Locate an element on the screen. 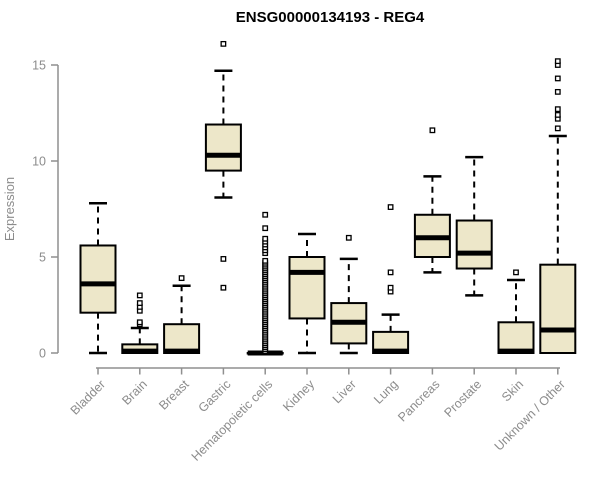 This screenshot has width=600, height=500. boxplot-brain is located at coordinates (140, 323).